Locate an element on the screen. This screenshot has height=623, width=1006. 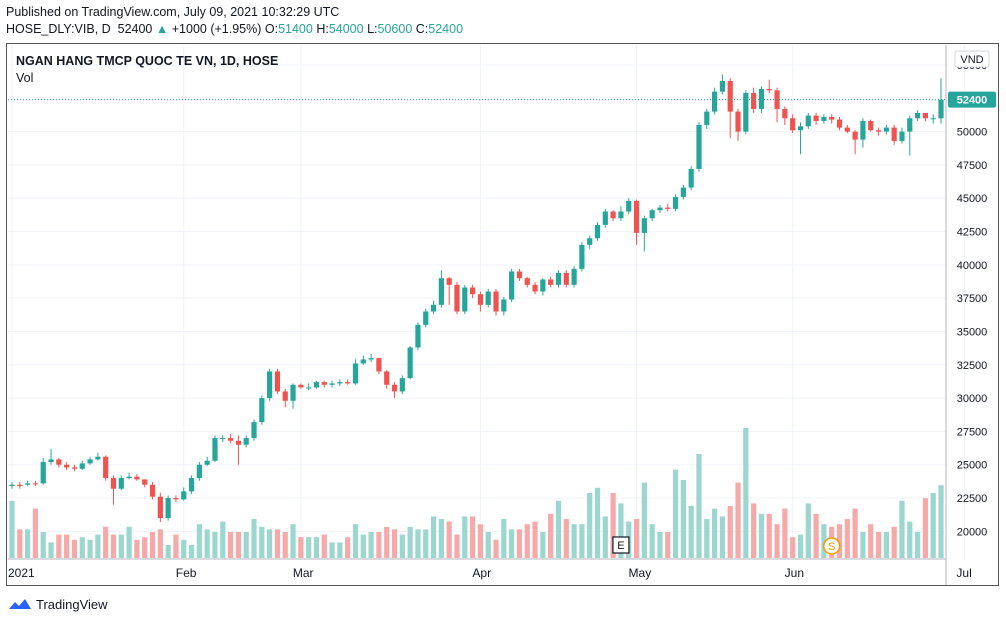
tradingview-brand: TradingView is located at coordinates (58, 604).